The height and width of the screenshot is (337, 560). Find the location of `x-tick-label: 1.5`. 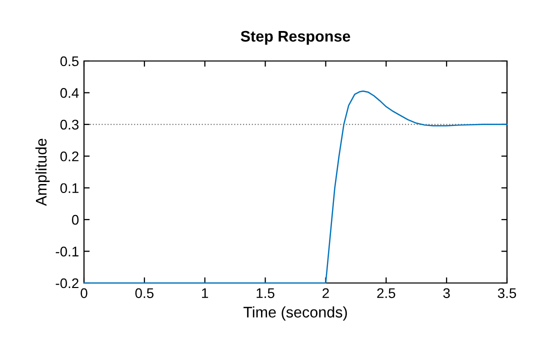

x-tick-label: 1.5 is located at coordinates (265, 293).